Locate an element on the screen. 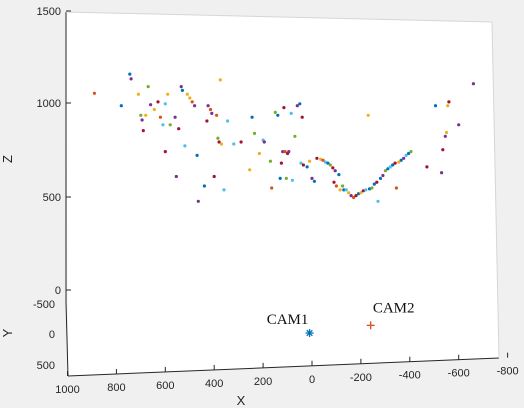 Image resolution: width=524 pixels, height=408 pixels. camera-markers: CAM1 CAM2 is located at coordinates (341, 318).